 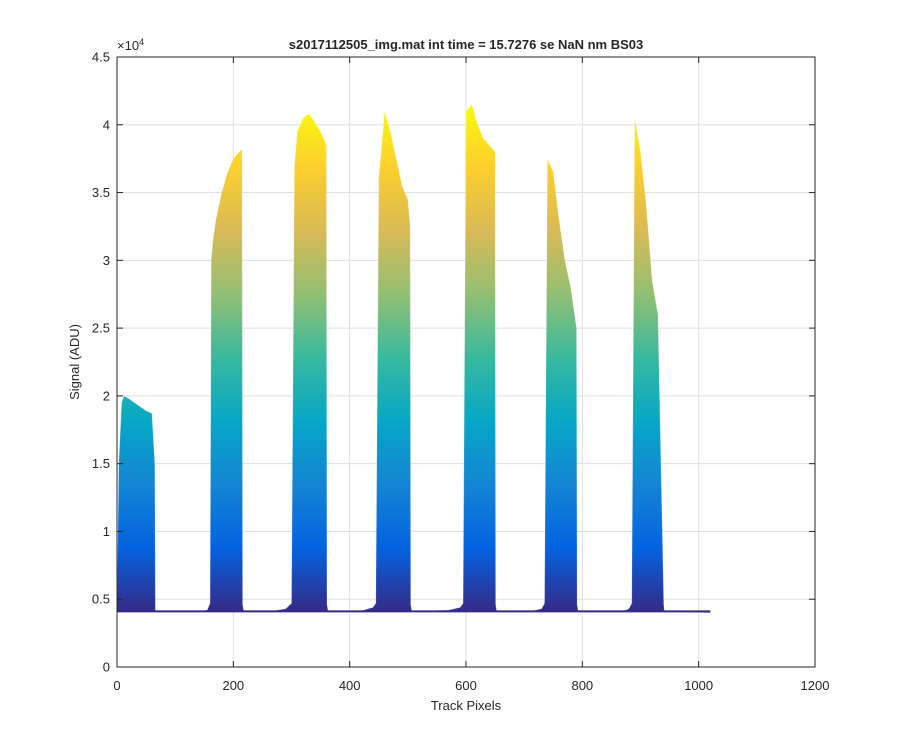 I want to click on x-tick-label: 0, so click(x=116, y=685).